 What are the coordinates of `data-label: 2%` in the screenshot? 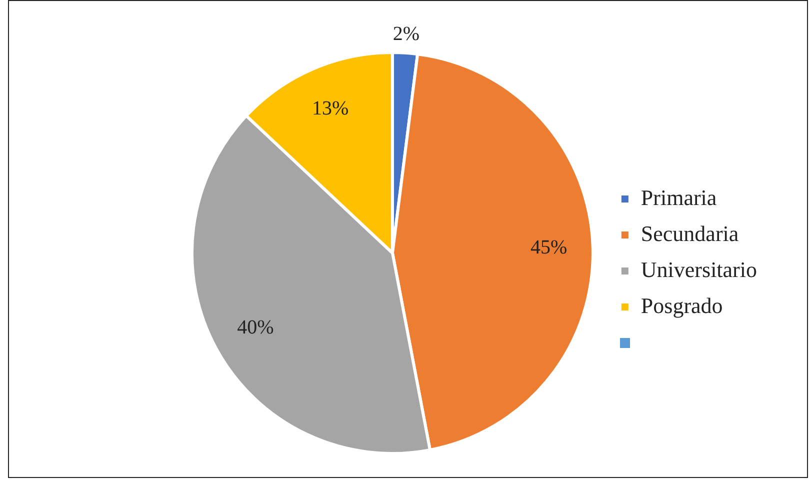 It's located at (406, 34).